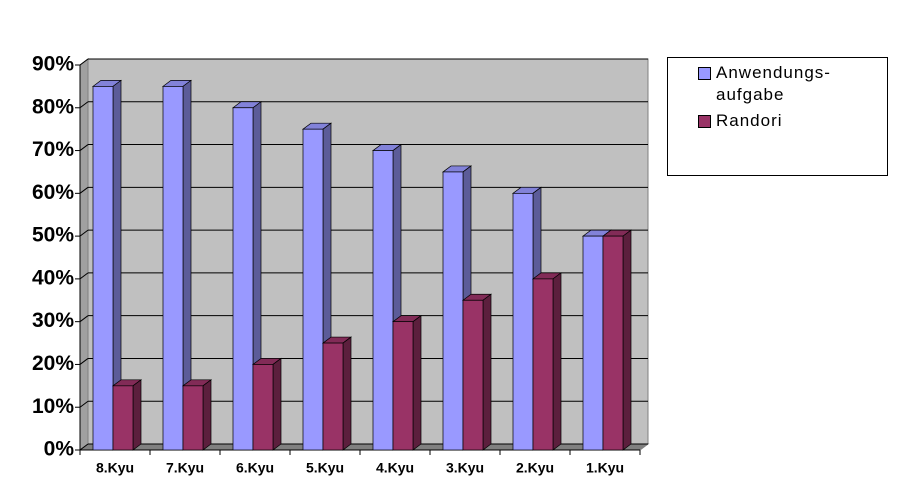  I want to click on x-tick-label: 6.Kyu, so click(255, 468).